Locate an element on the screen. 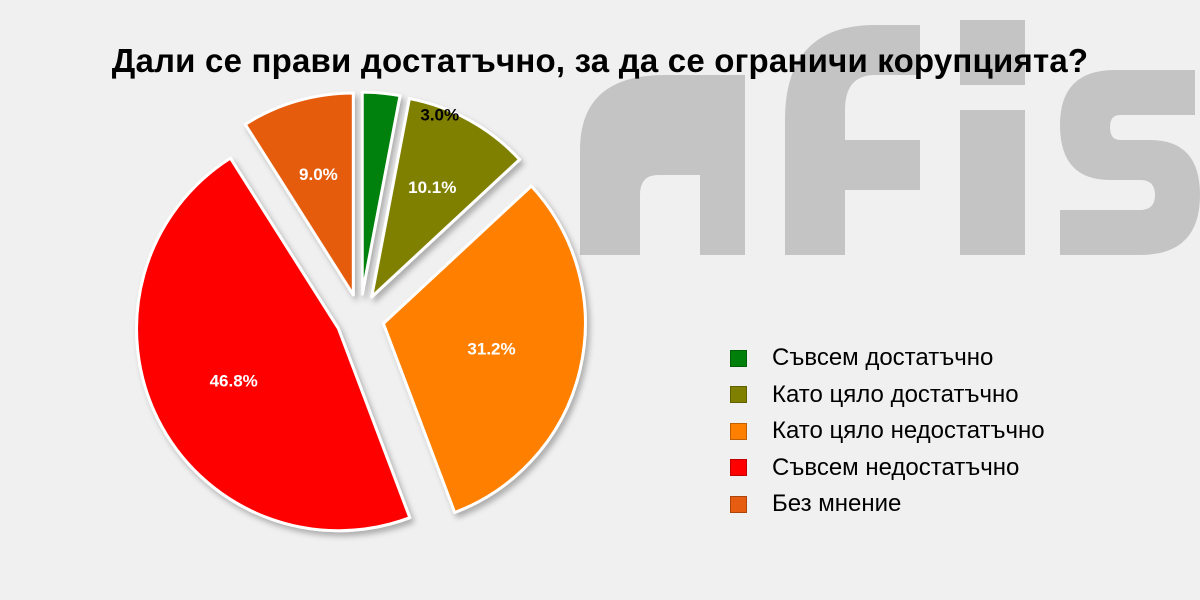  legend-item-5: Без мнение is located at coordinates (887, 504).